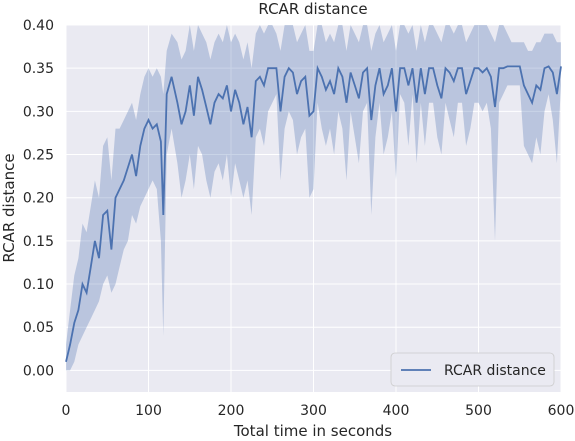  Describe the element at coordinates (495, 371) in the screenshot. I see `legend-label: RCAR distance` at that location.